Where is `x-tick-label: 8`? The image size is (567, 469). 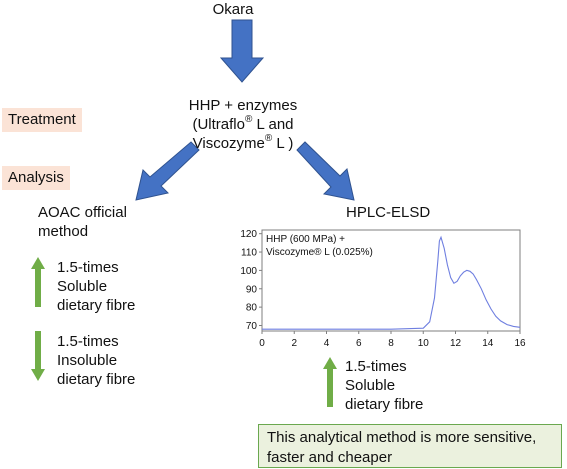
x-tick-label: 8 is located at coordinates (391, 343).